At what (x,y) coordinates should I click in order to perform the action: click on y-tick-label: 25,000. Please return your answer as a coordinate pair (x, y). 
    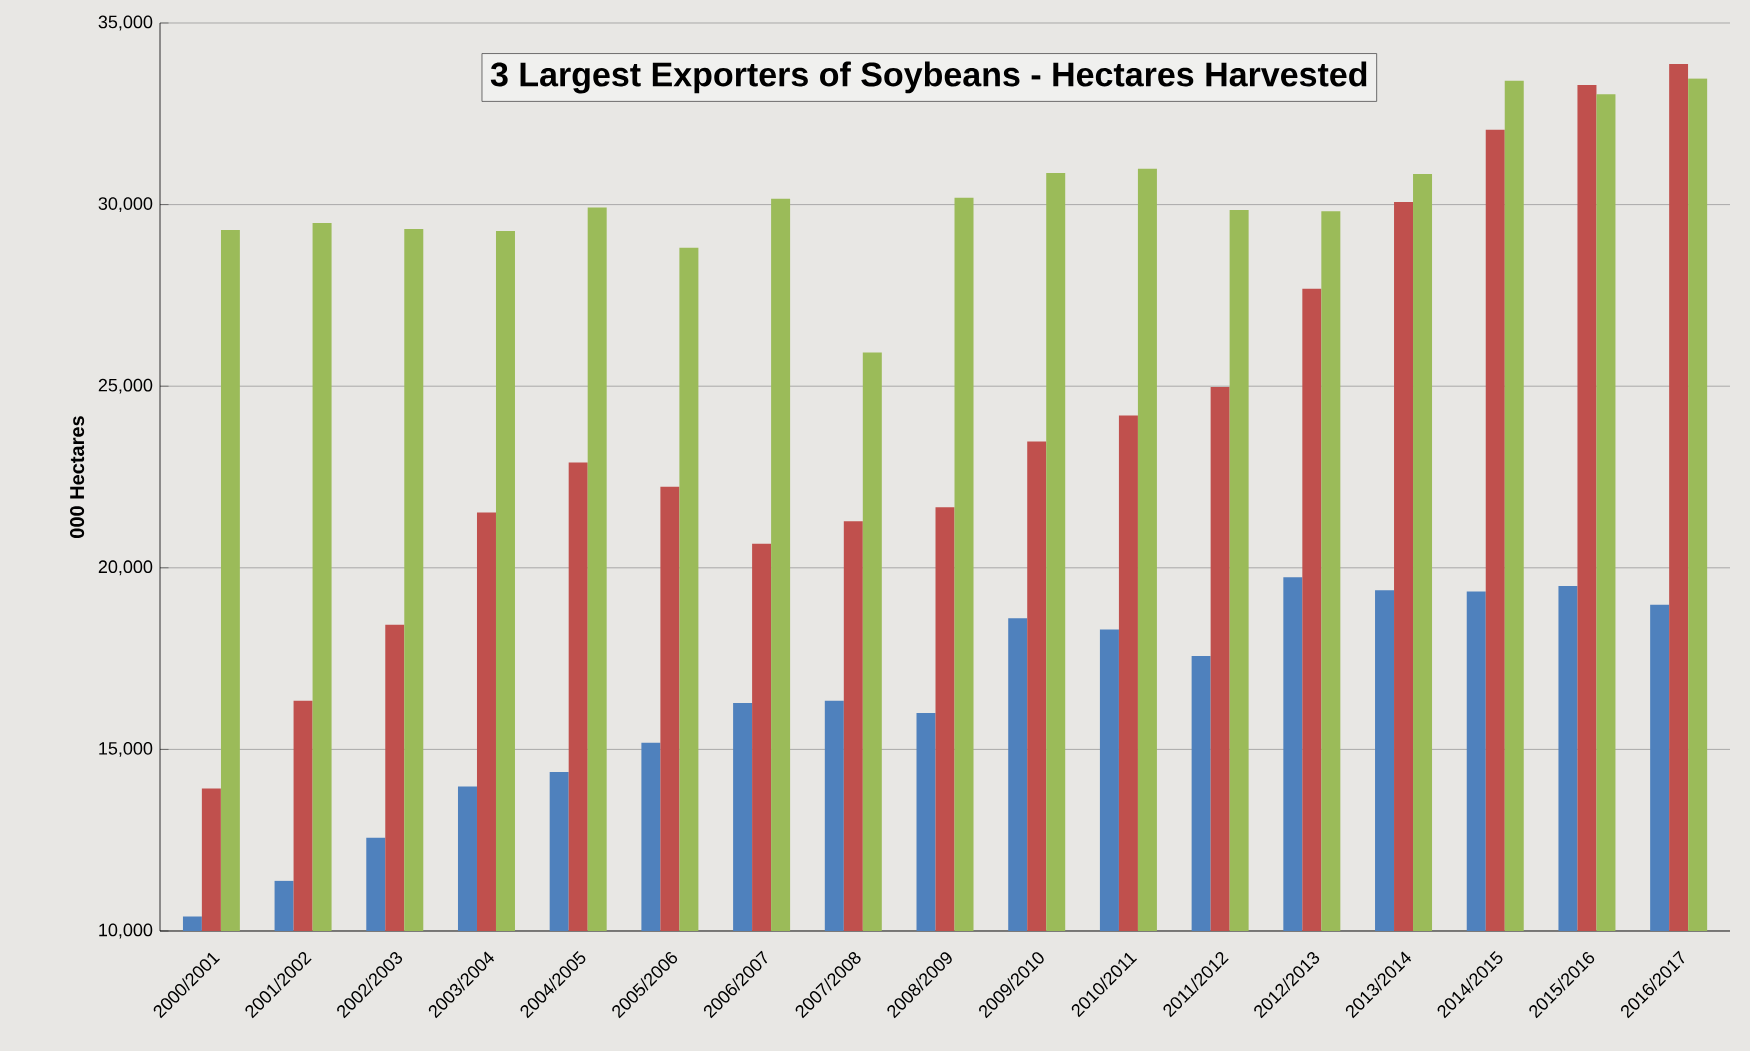
    Looking at the image, I should click on (125, 386).